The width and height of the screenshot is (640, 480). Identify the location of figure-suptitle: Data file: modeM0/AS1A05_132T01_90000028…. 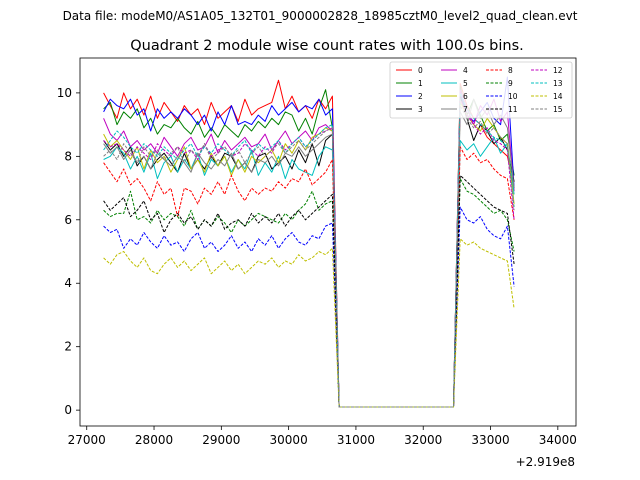
(320, 16).